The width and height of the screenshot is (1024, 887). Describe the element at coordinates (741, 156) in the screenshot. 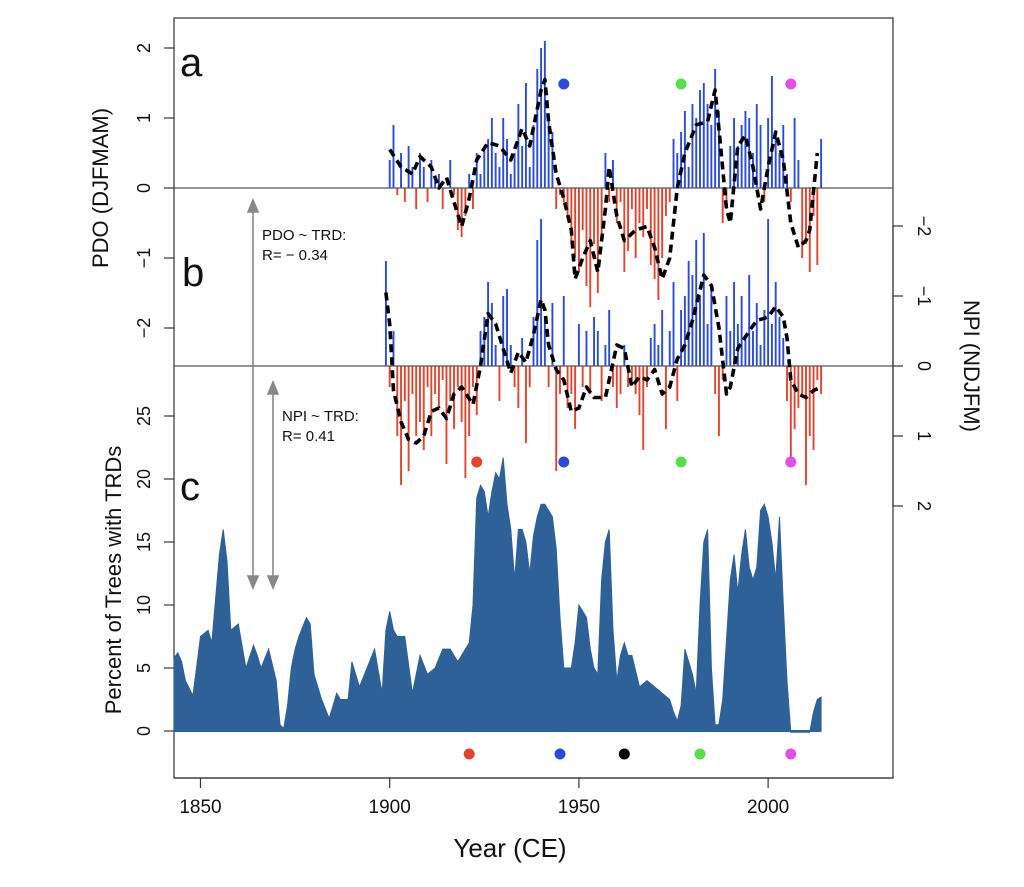

I see `bar-a-1993` at that location.